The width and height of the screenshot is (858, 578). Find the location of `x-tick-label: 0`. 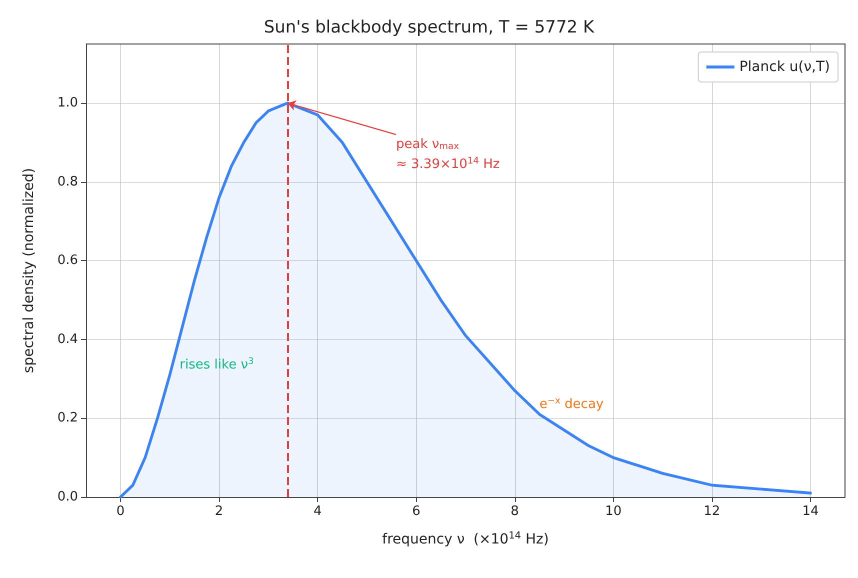

x-tick-label: 0 is located at coordinates (120, 511).